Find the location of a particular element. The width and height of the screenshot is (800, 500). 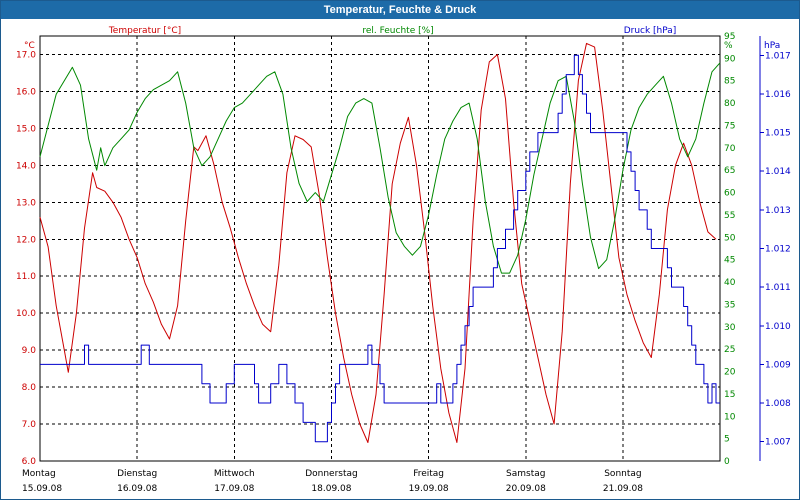

humidity-tick-label: 30 is located at coordinates (730, 328).